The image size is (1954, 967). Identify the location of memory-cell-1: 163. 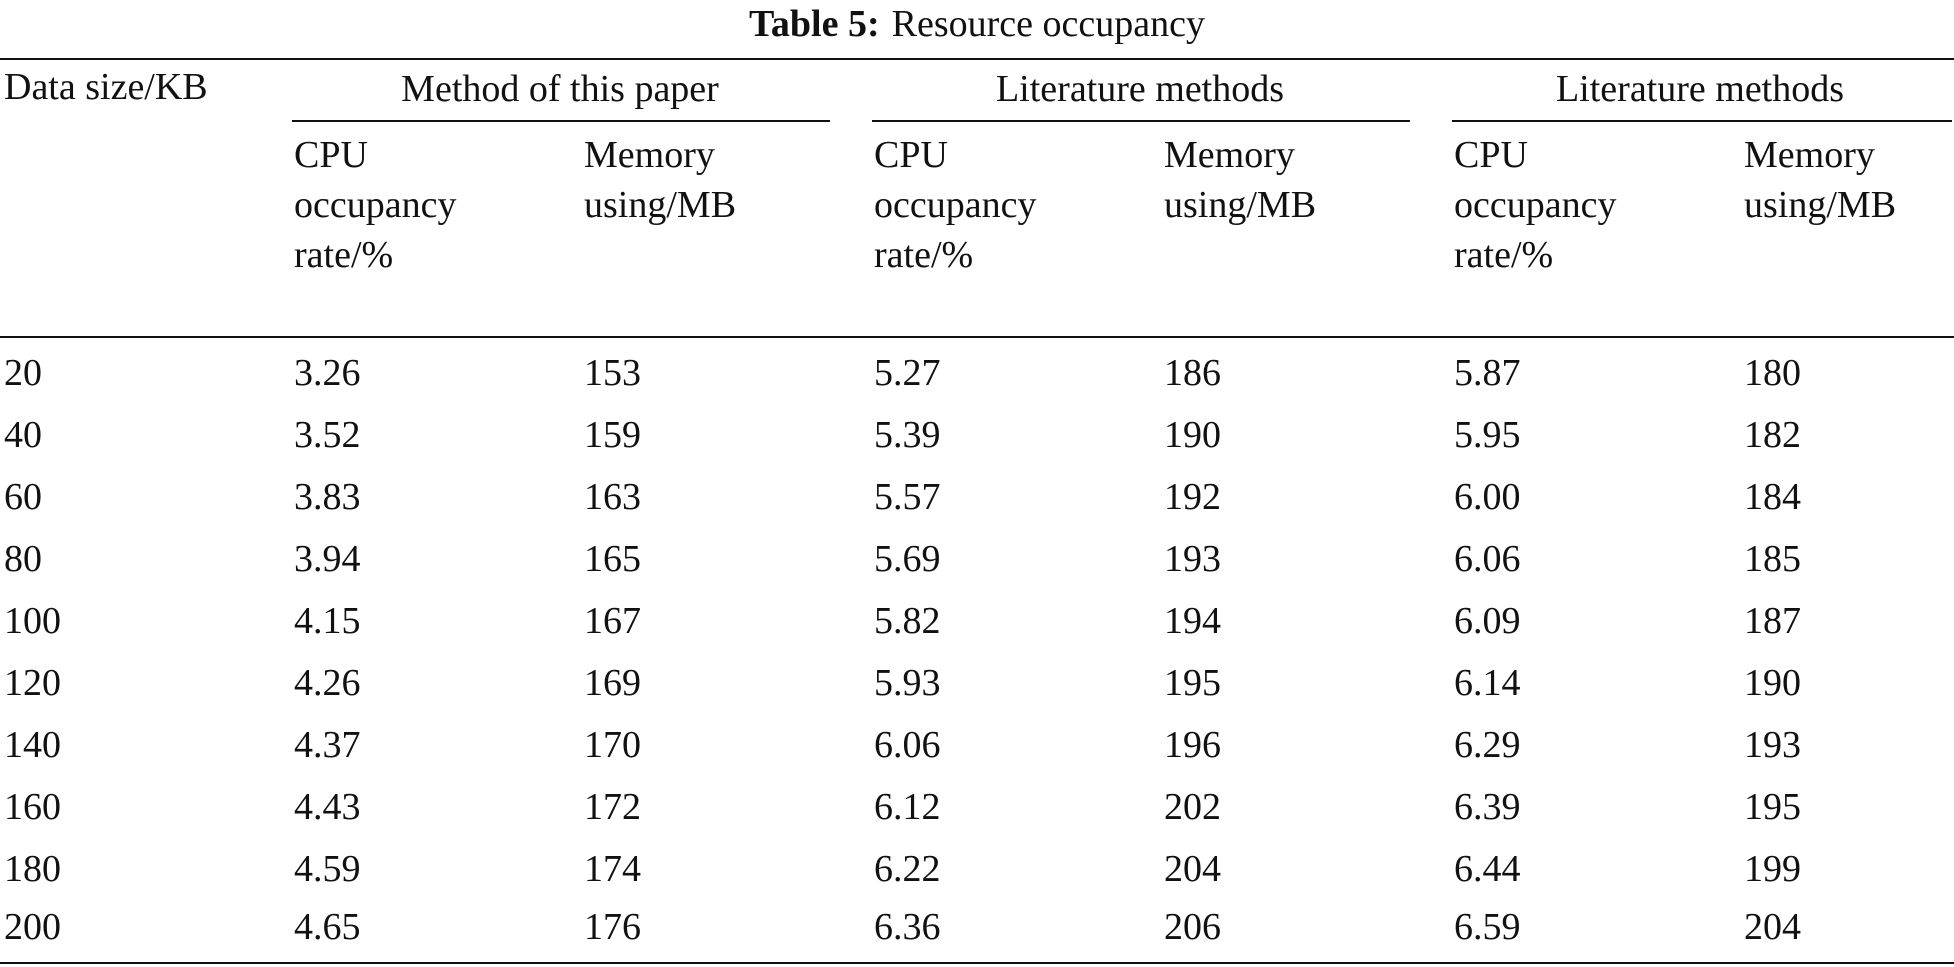
(612, 497).